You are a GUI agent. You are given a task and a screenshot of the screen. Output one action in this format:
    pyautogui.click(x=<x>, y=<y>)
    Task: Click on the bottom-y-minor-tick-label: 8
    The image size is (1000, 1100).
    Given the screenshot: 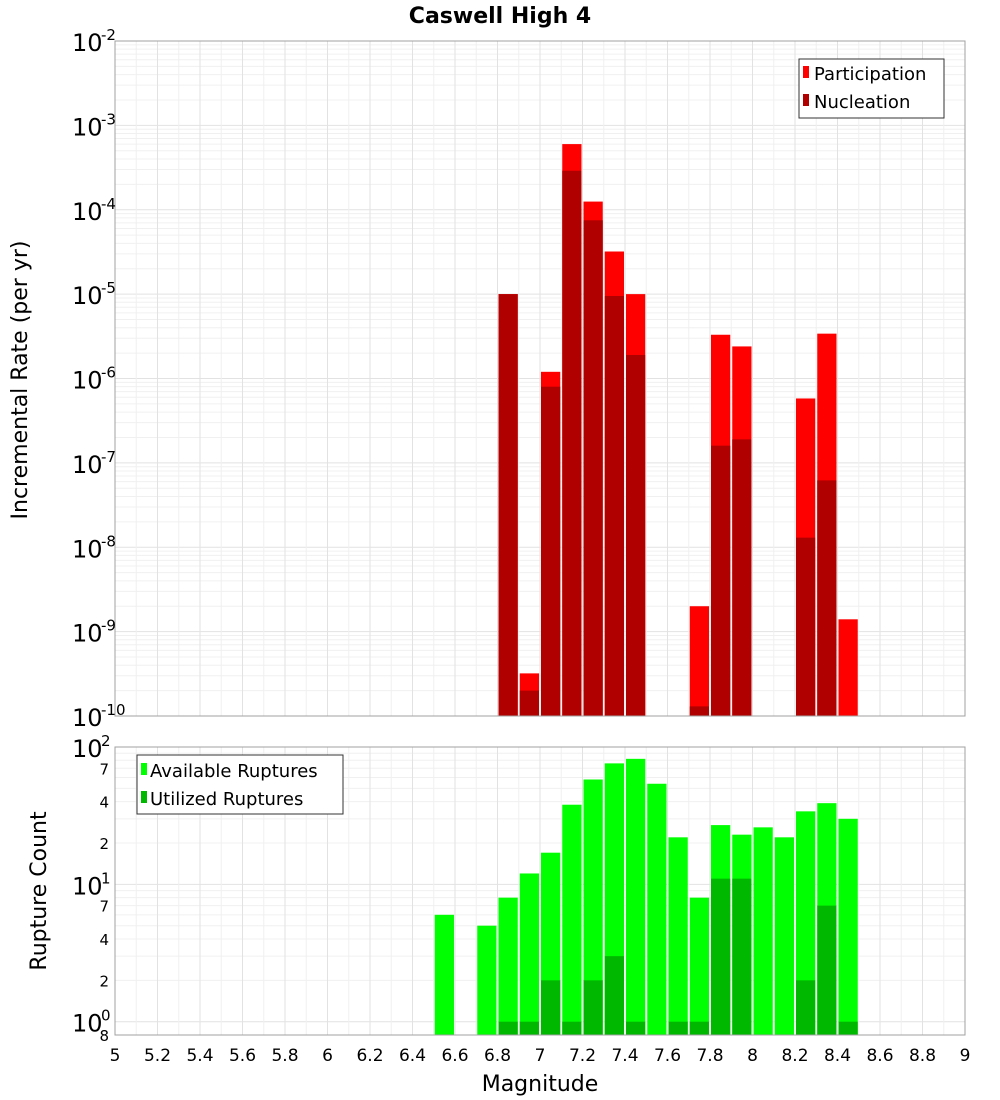 What is the action you would take?
    pyautogui.click(x=104, y=1036)
    